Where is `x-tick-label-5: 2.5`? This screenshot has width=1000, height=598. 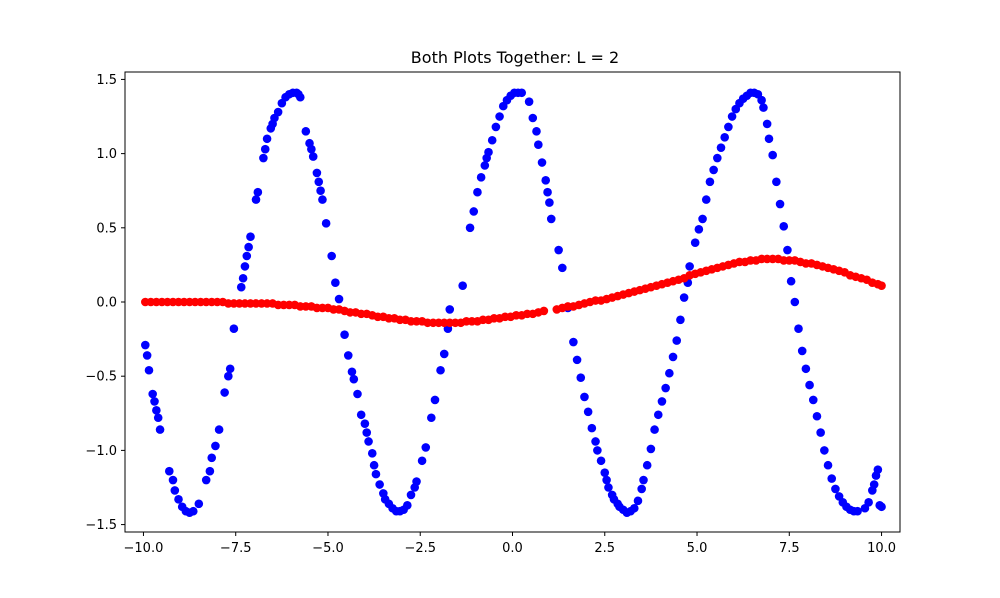 x-tick-label-5: 2.5 is located at coordinates (604, 548).